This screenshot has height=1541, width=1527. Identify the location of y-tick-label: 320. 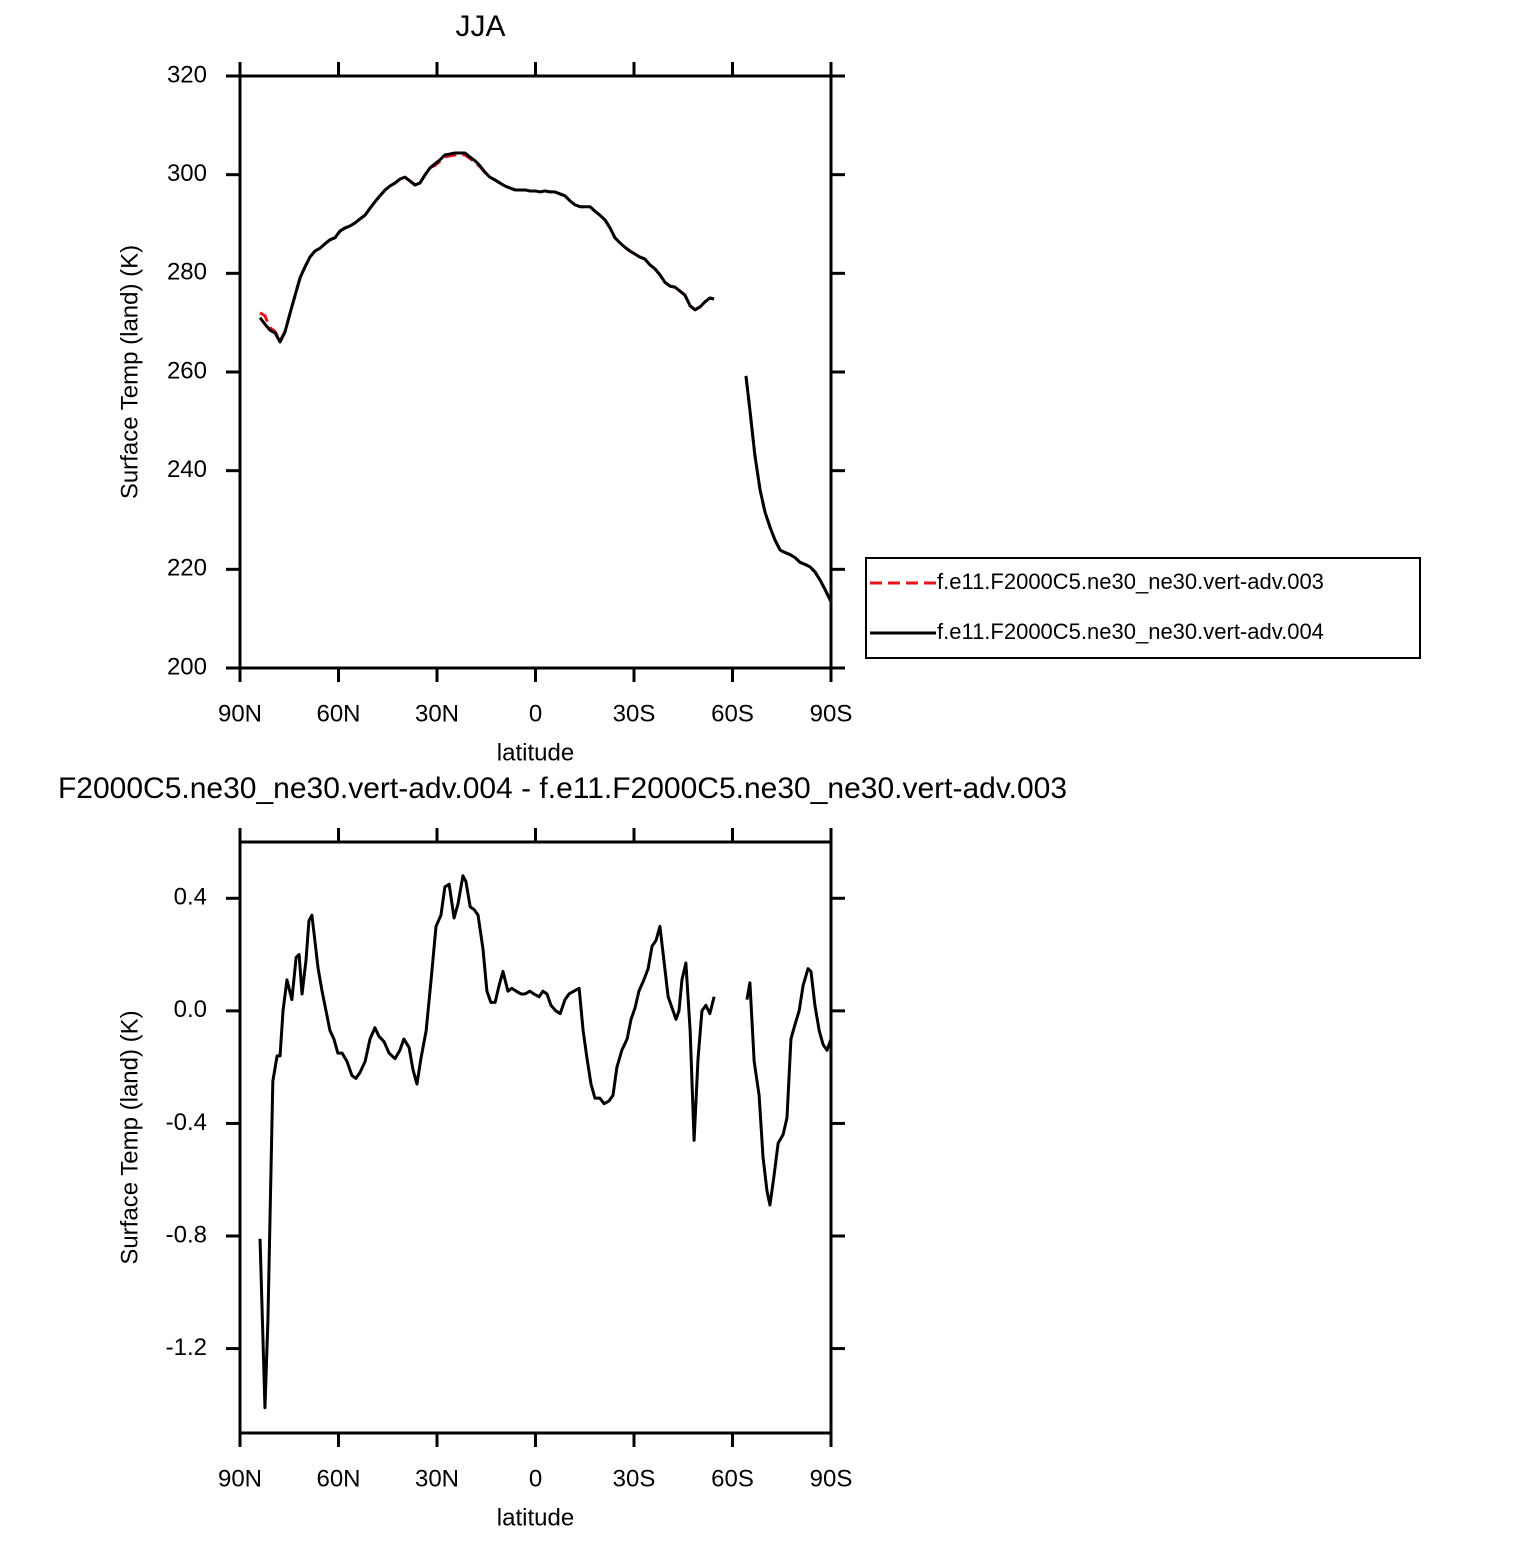
(187, 74).